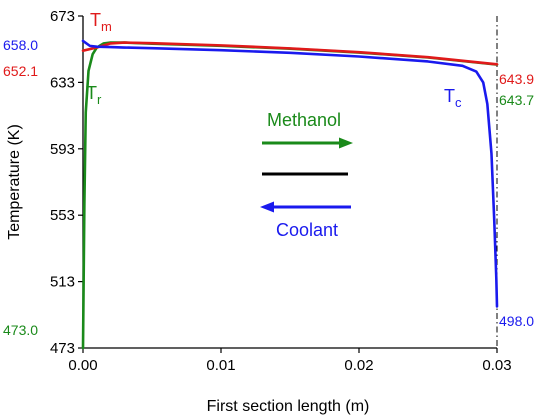 The height and width of the screenshot is (419, 550). Describe the element at coordinates (62, 215) in the screenshot. I see `y-tick-label: 553` at that location.